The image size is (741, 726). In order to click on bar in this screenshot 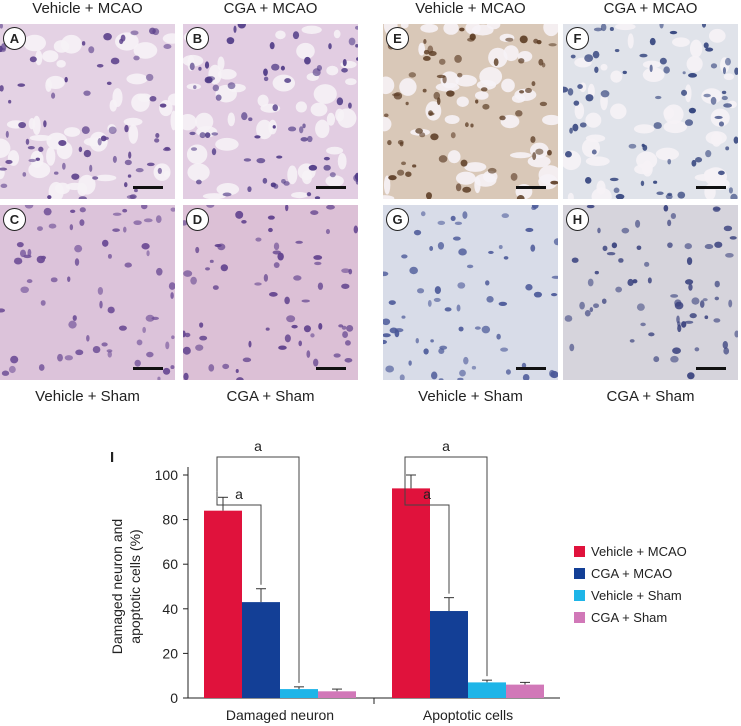, I will do `click(337, 694)`.